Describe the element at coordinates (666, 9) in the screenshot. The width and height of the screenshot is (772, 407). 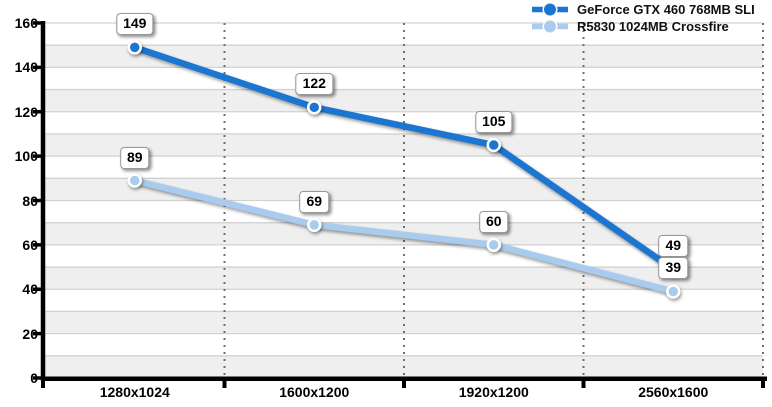
I see `legend-label: GeForce GTX 460 768MB SLI` at that location.